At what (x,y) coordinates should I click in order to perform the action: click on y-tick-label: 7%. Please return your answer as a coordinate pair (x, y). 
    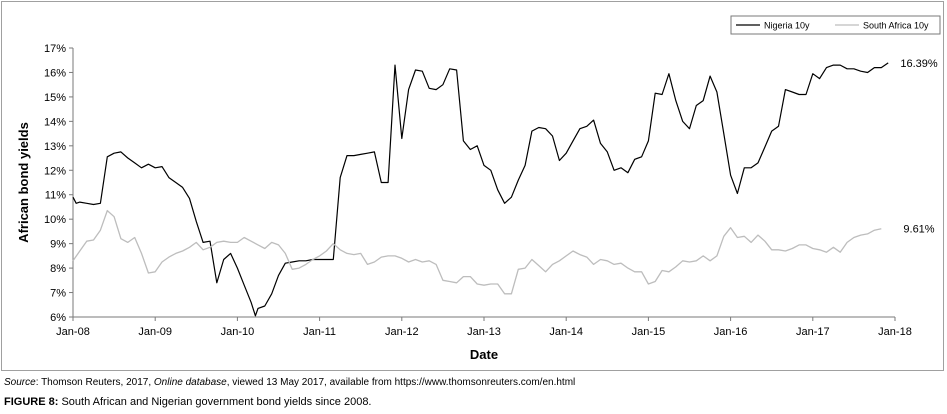
    Looking at the image, I should click on (58, 294).